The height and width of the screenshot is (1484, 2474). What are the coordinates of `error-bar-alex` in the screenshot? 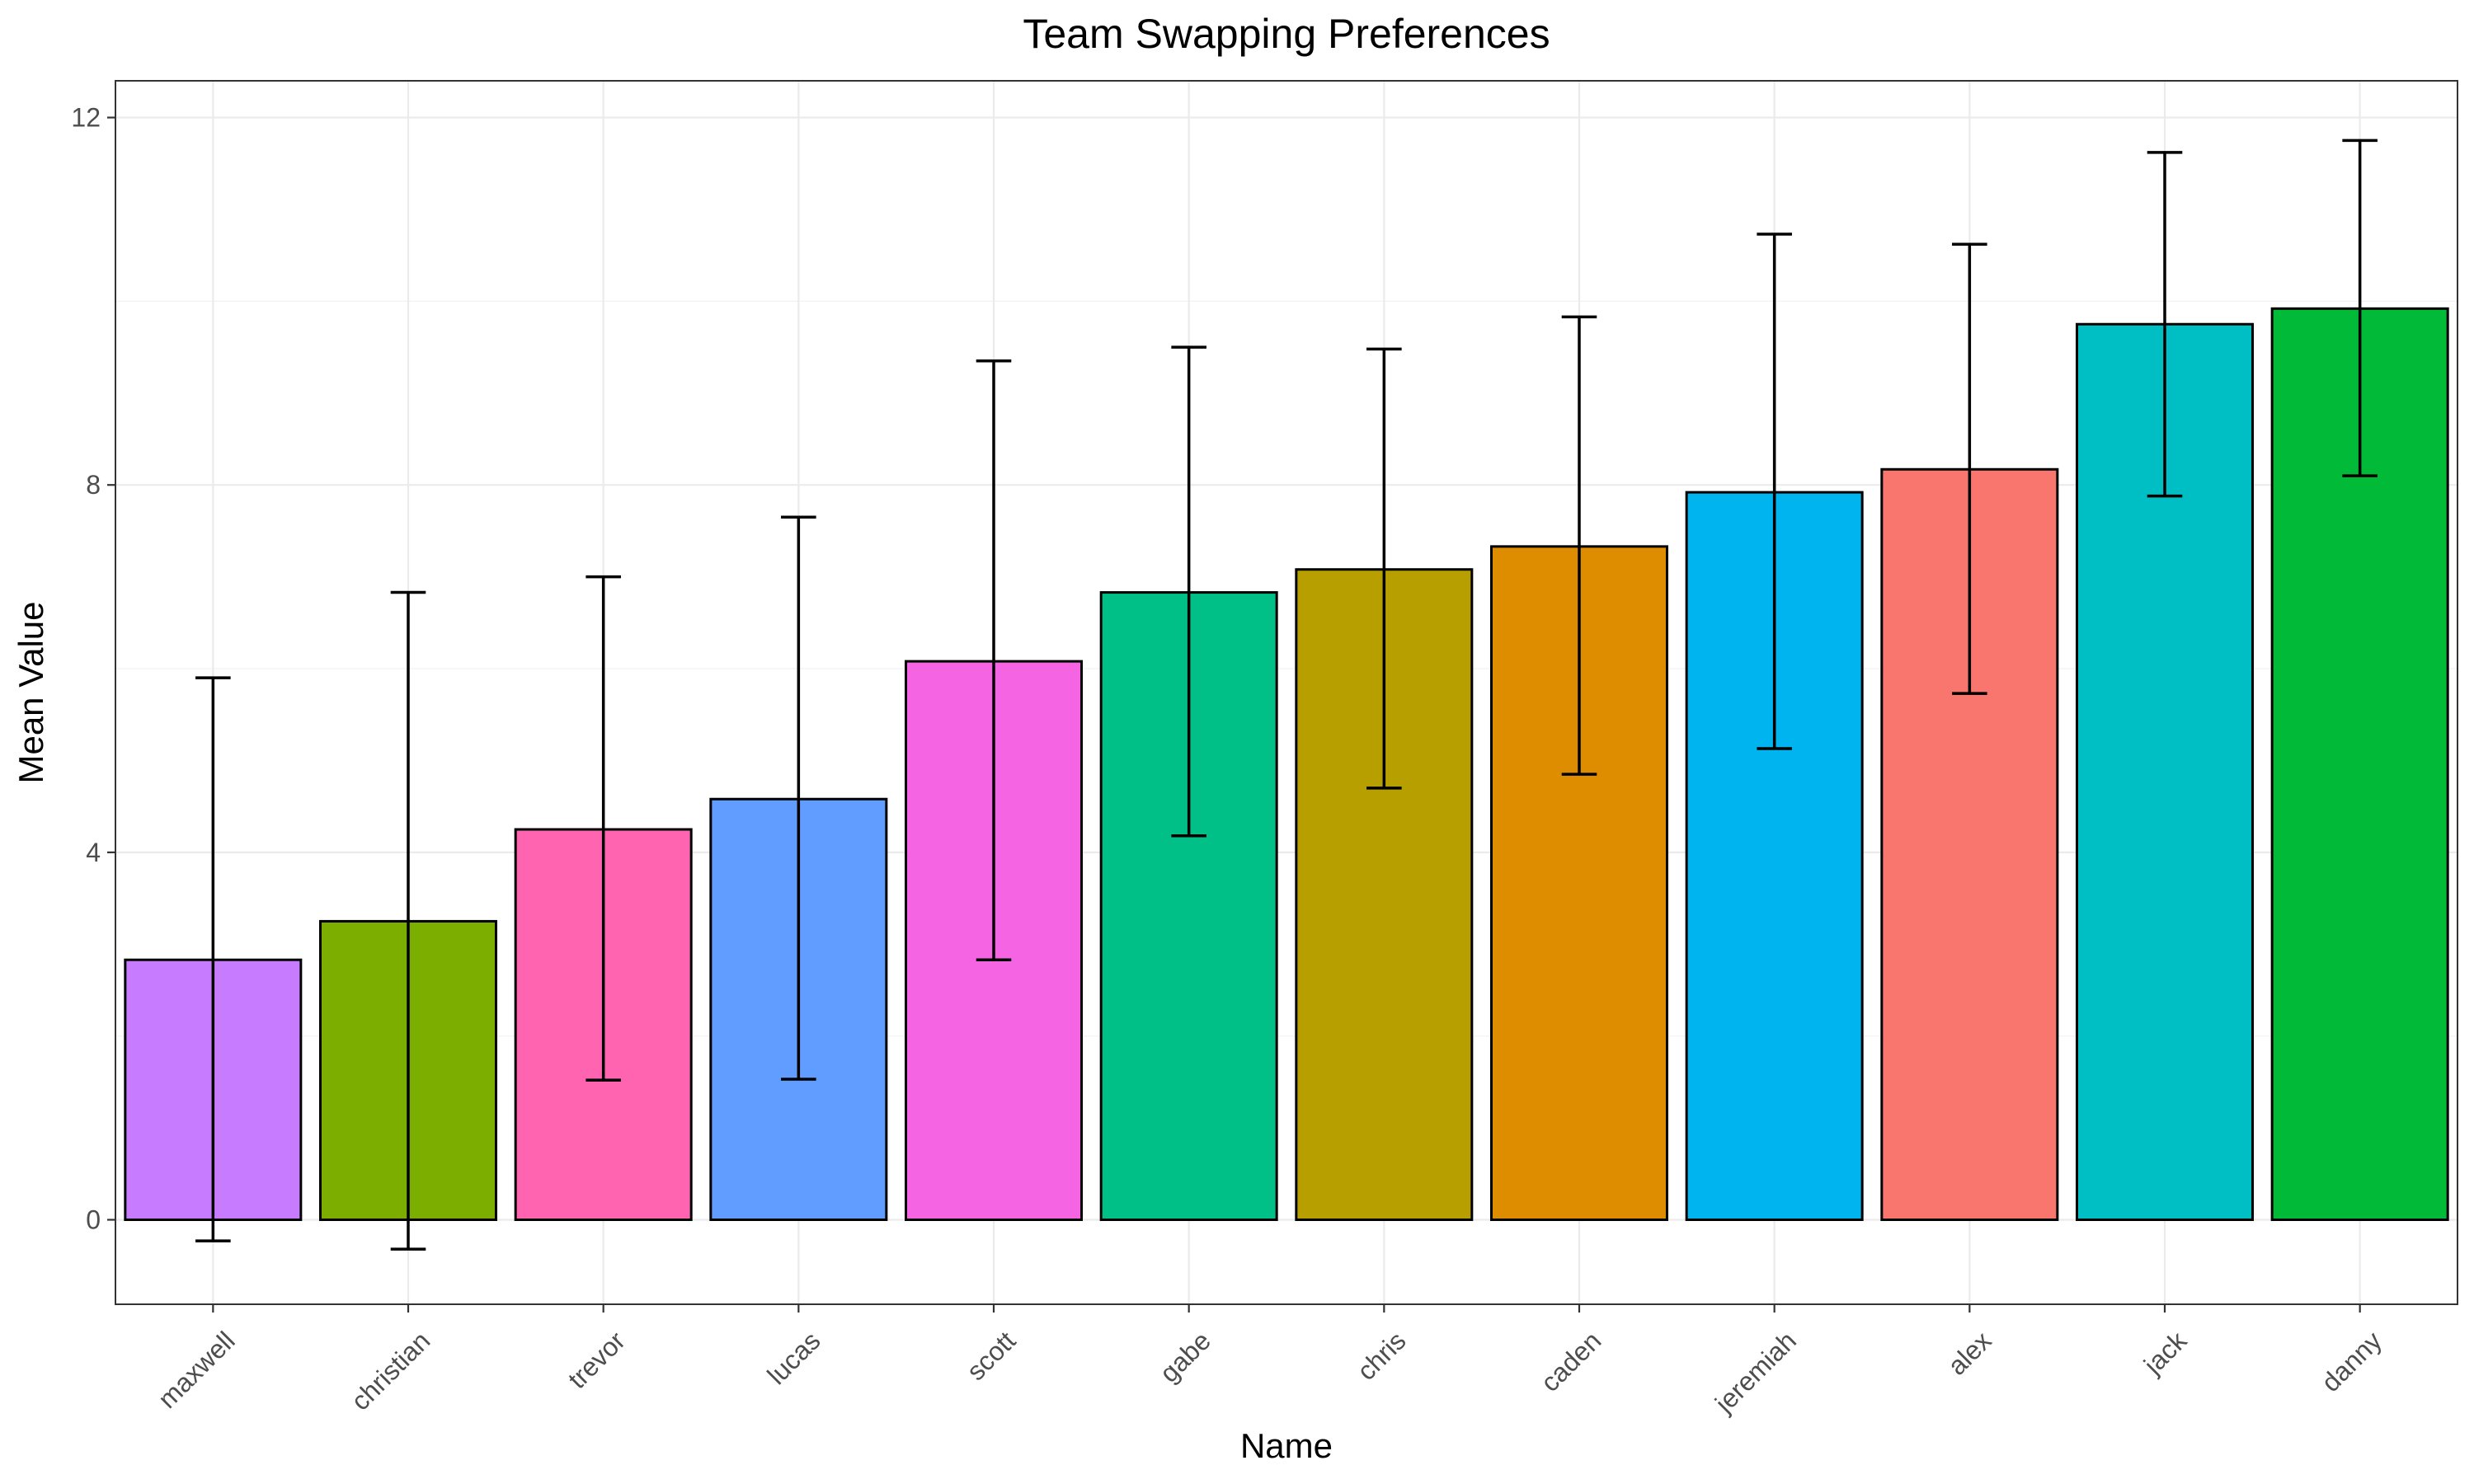 It's located at (1969, 468).